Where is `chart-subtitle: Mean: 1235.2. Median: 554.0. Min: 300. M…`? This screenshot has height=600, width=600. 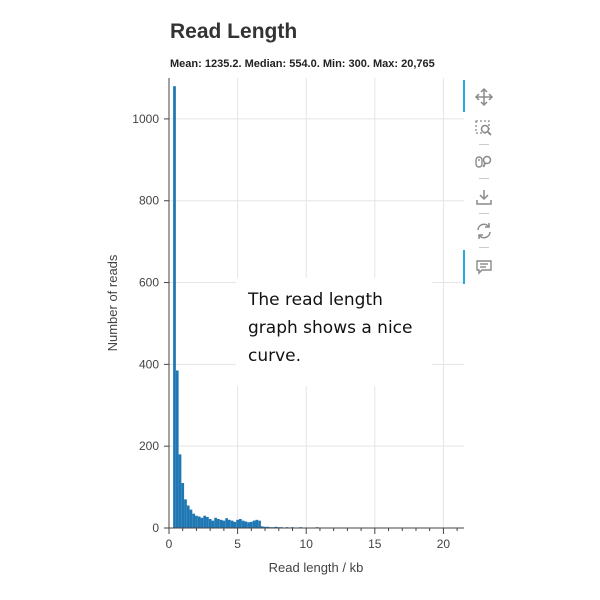
chart-subtitle: Mean: 1235.2. Median: 554.0. Min: 300. M… is located at coordinates (302, 64).